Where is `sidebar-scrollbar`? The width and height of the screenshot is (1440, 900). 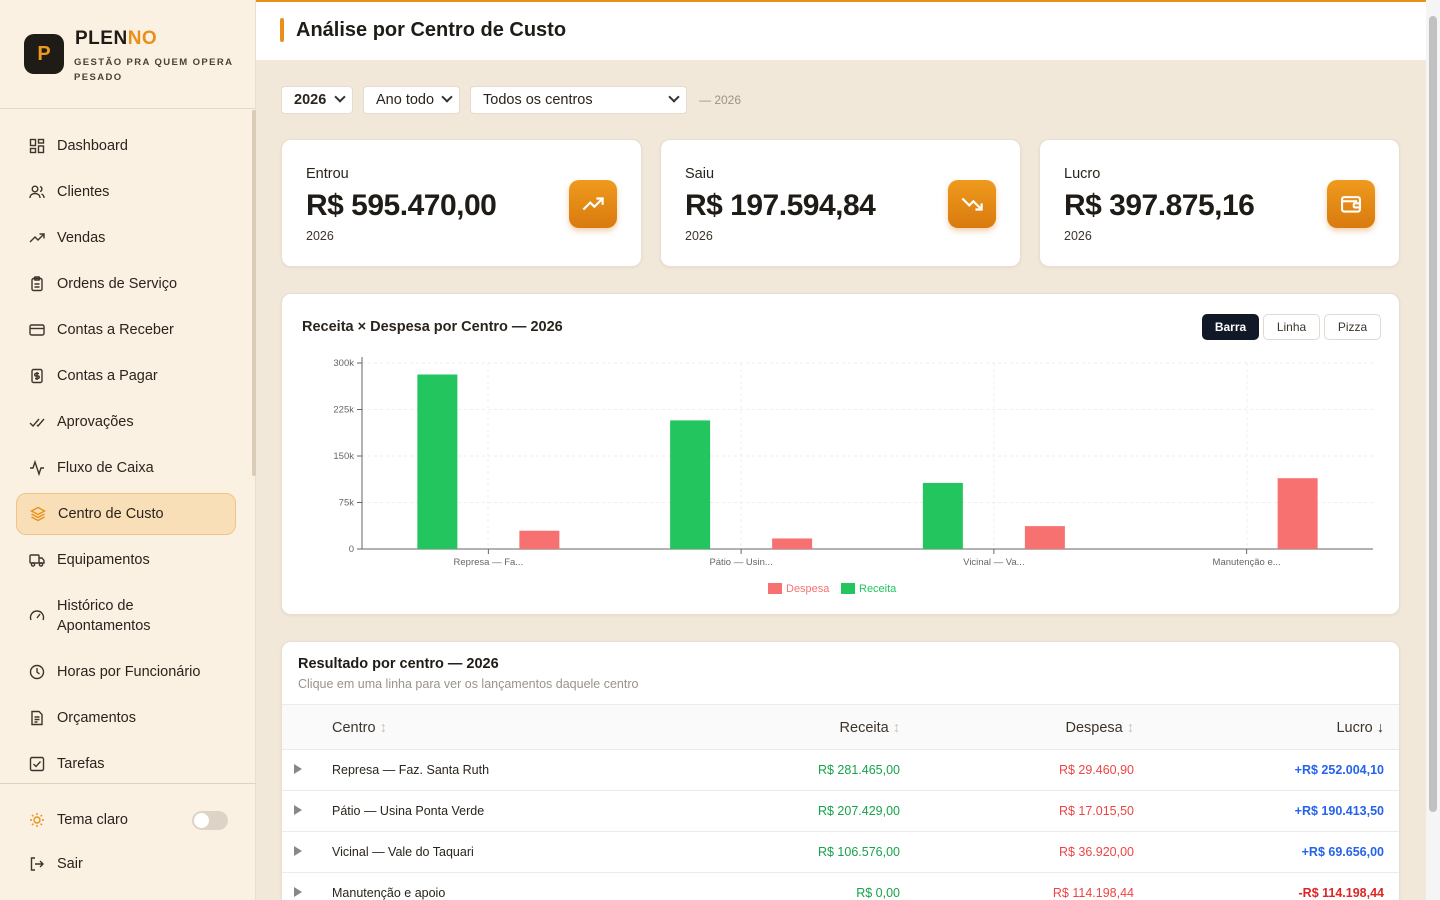
sidebar-scrollbar is located at coordinates (254, 293).